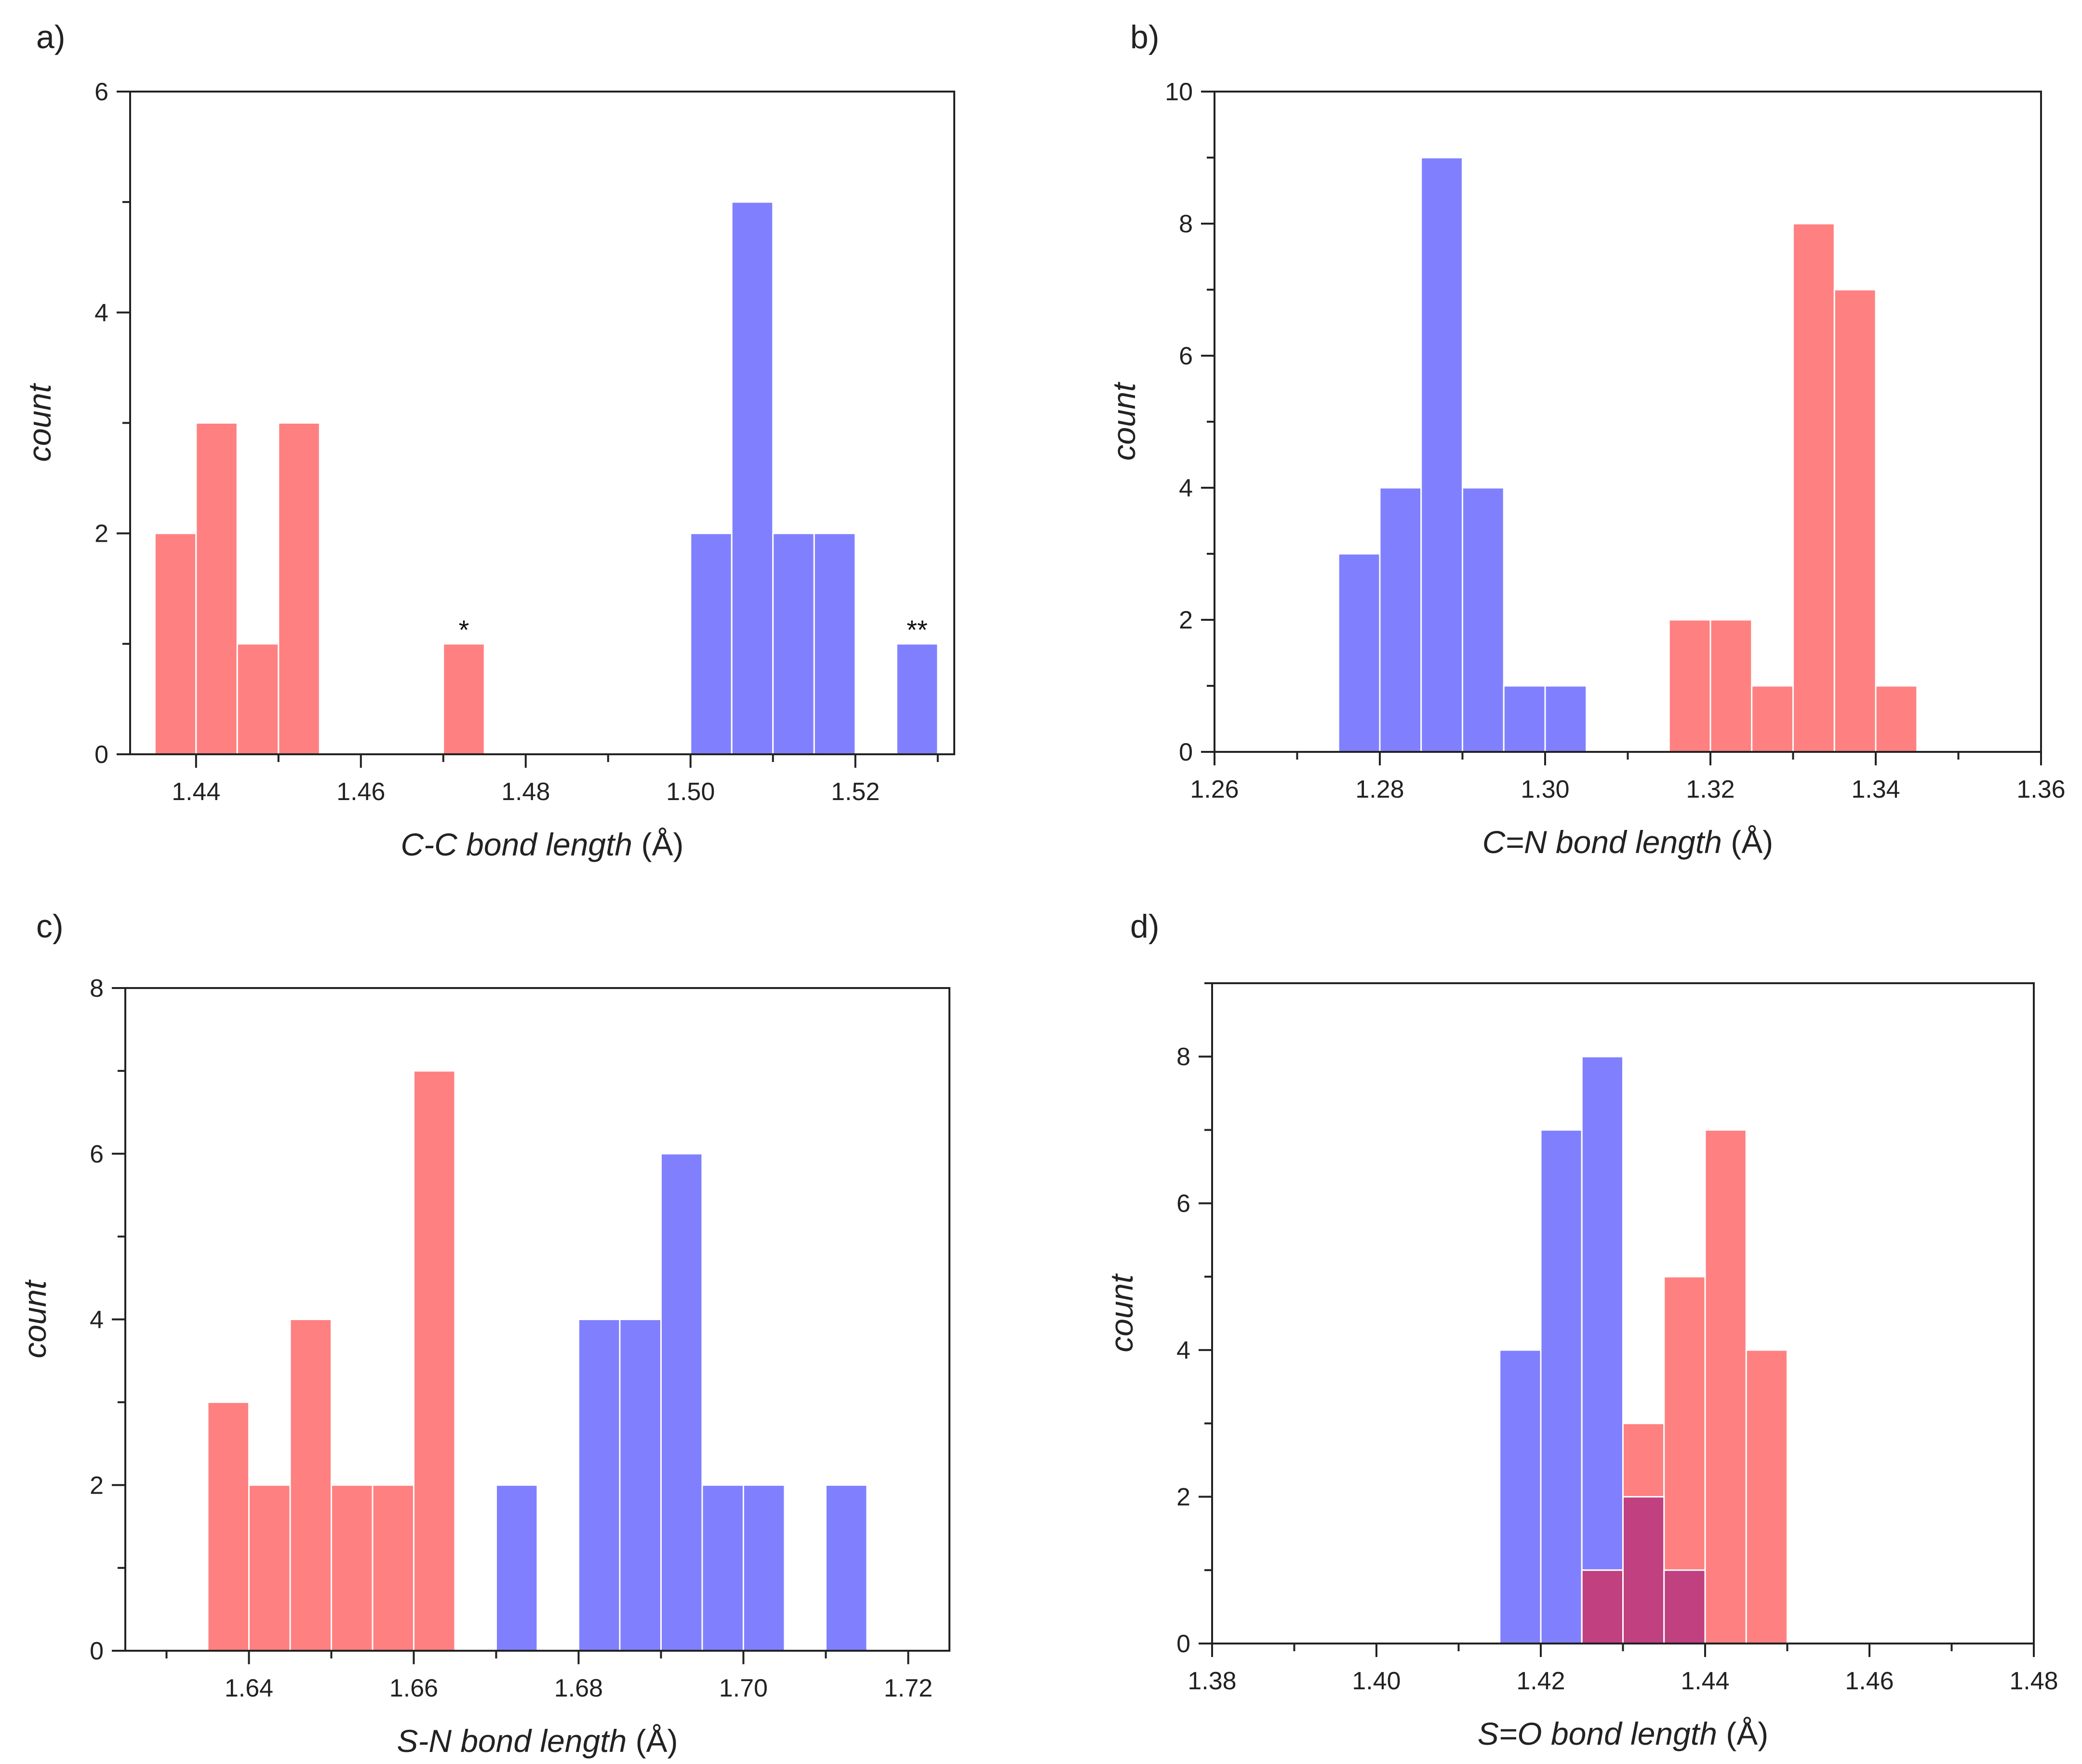 This screenshot has height=1764, width=2082. I want to click on x-tick-label-b-3: 1.32, so click(1710, 789).